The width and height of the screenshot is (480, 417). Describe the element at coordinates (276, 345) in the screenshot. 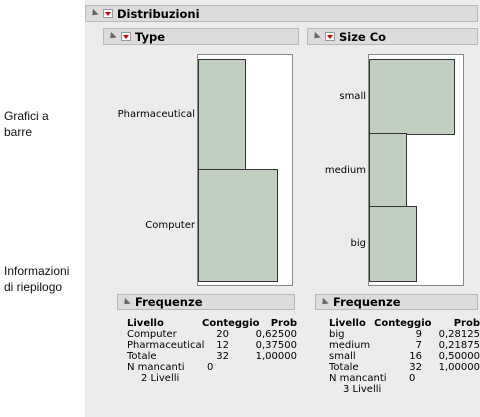

I see `cell-prob: 0,37500` at that location.